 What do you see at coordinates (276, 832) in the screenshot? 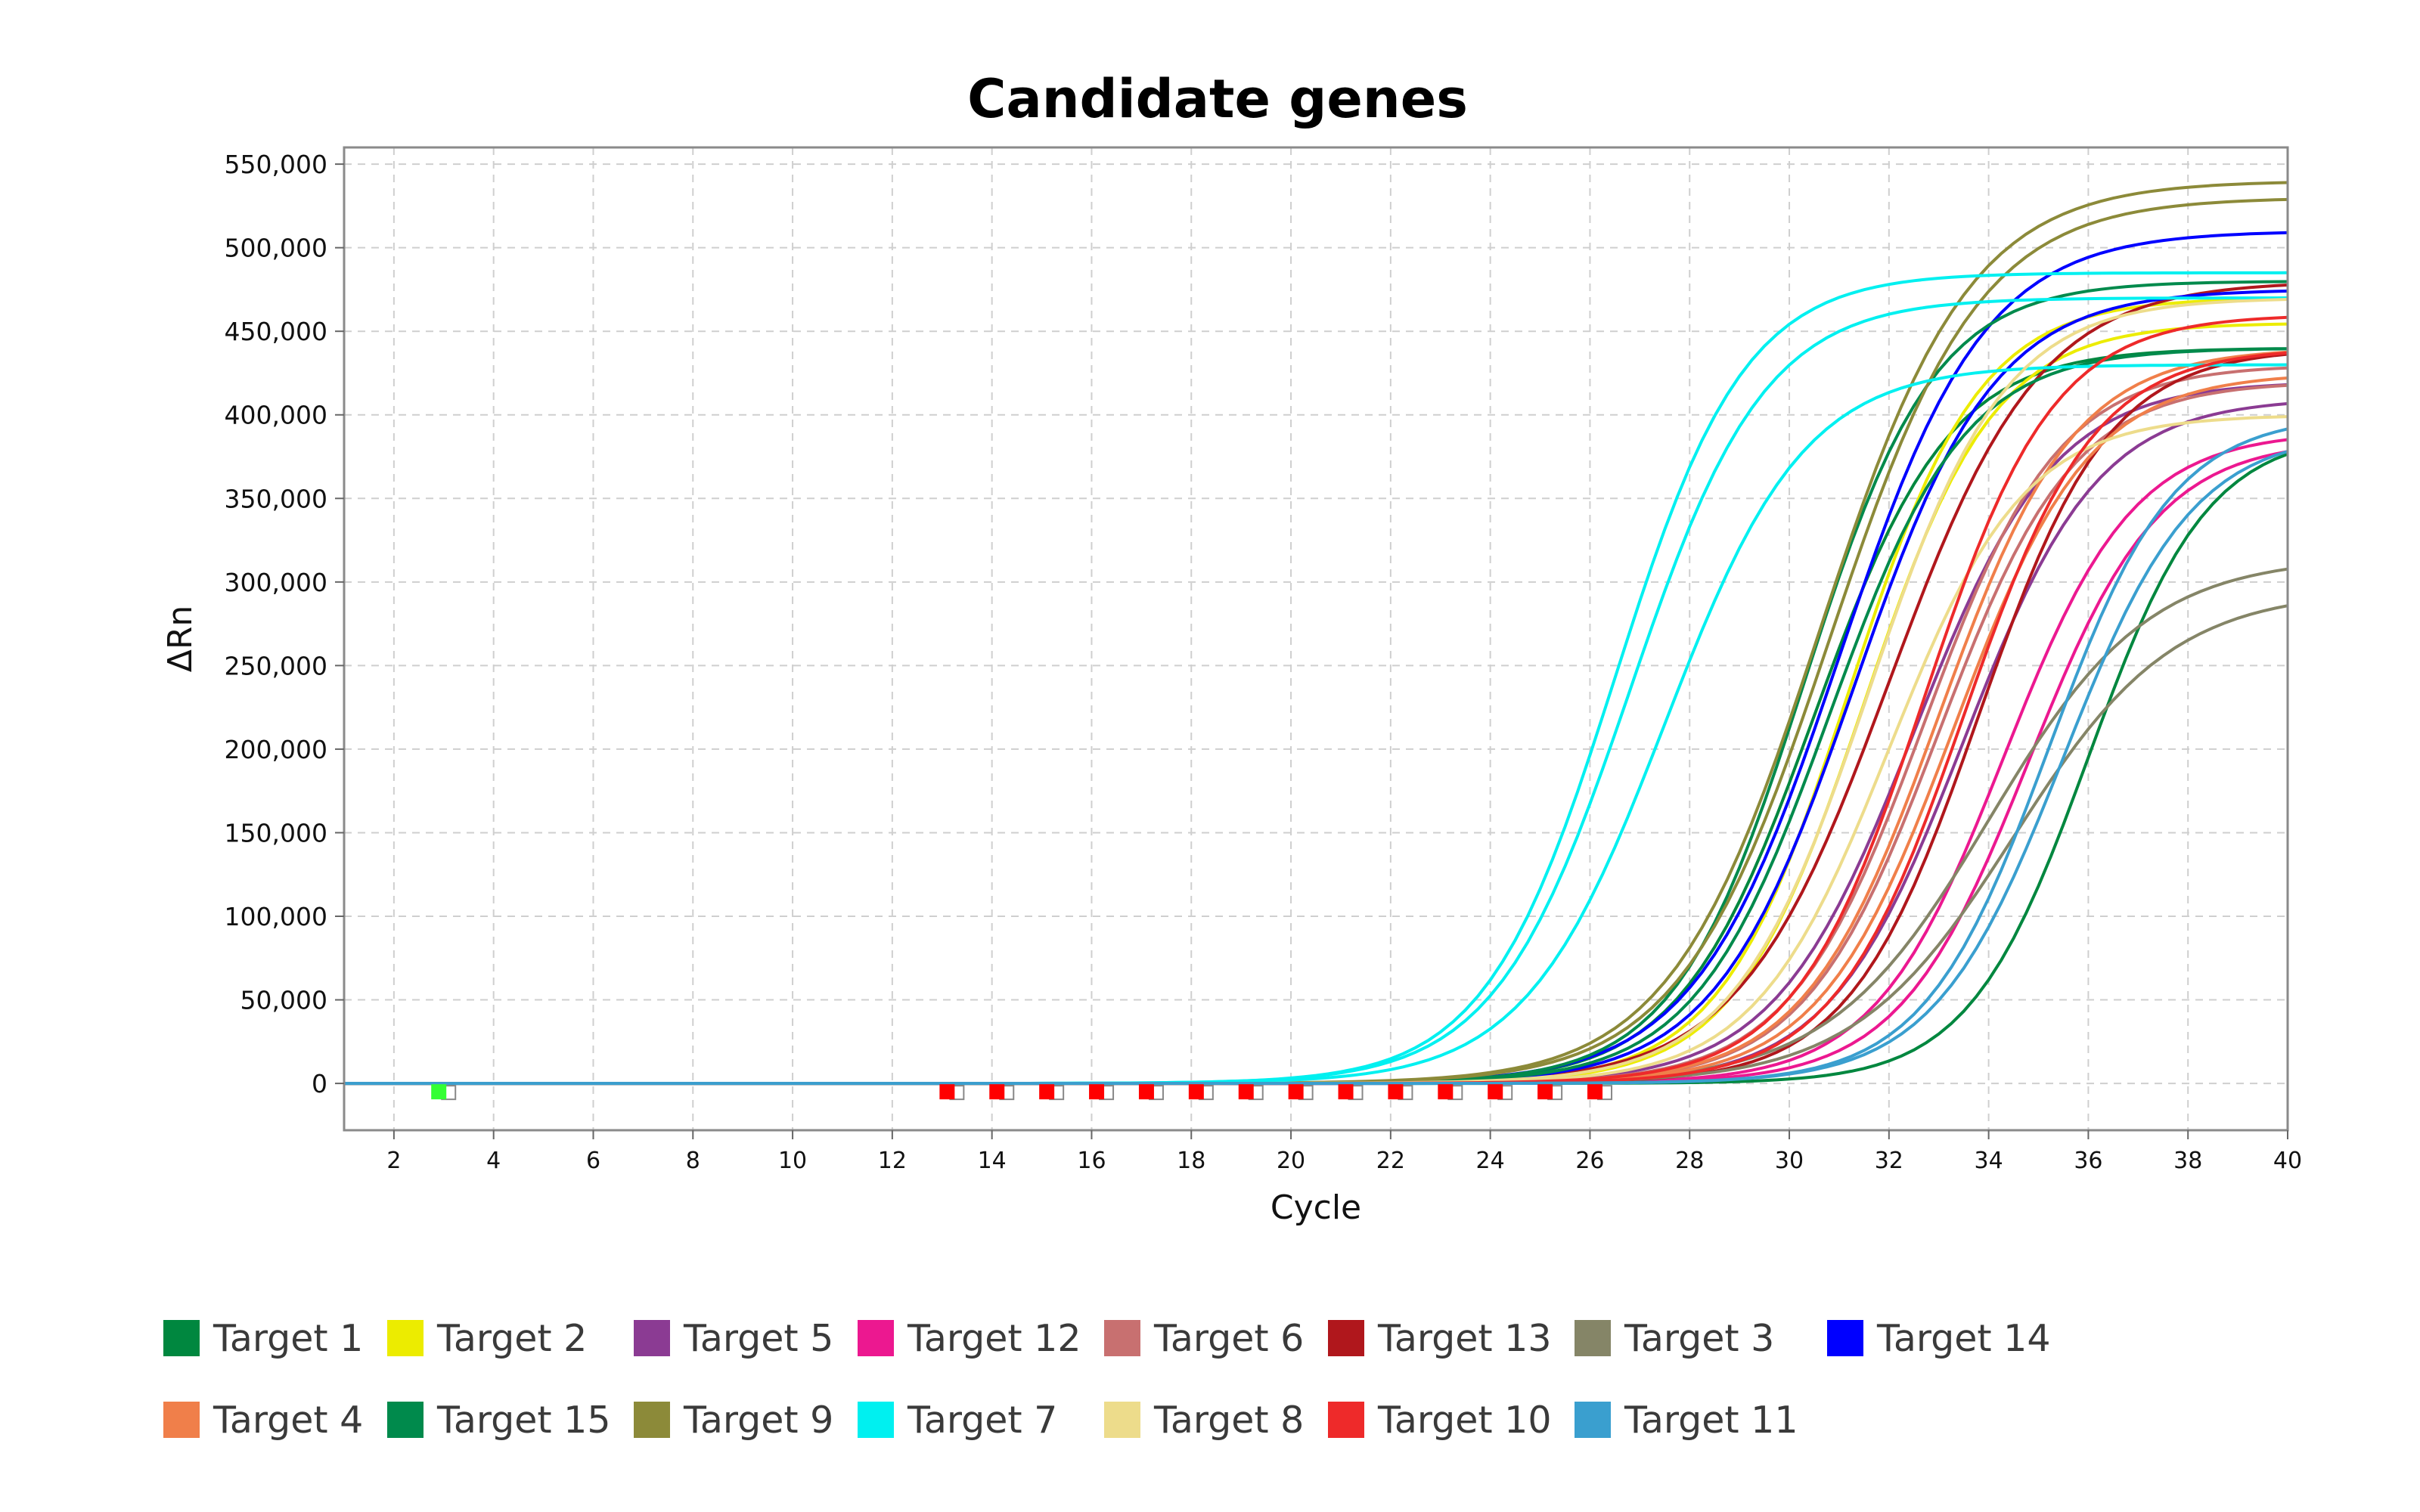
I see `y-tick-label: 150,000` at bounding box center [276, 832].